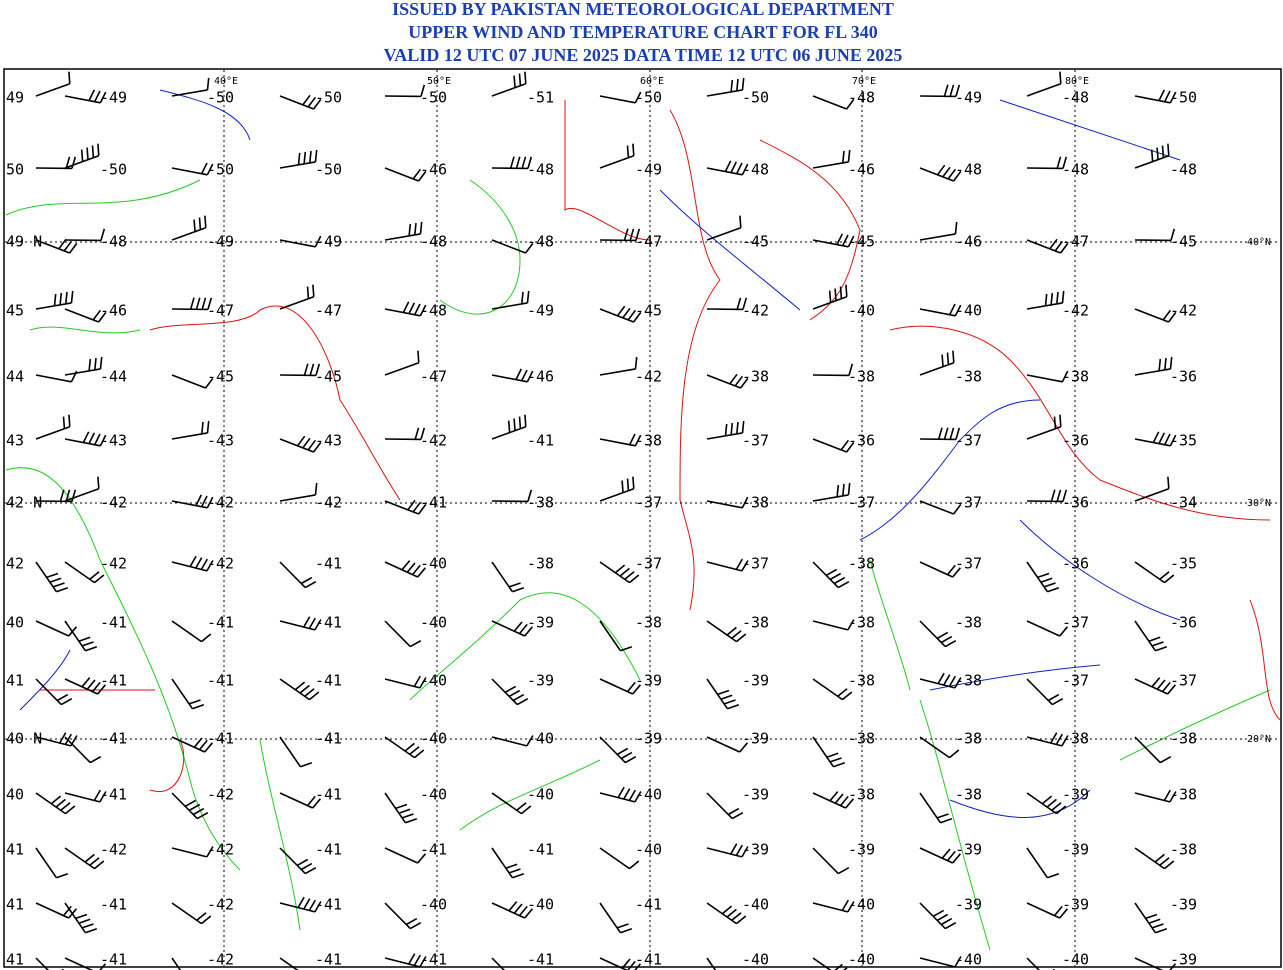  I want to click on temperature: -49, so click(328, 242).